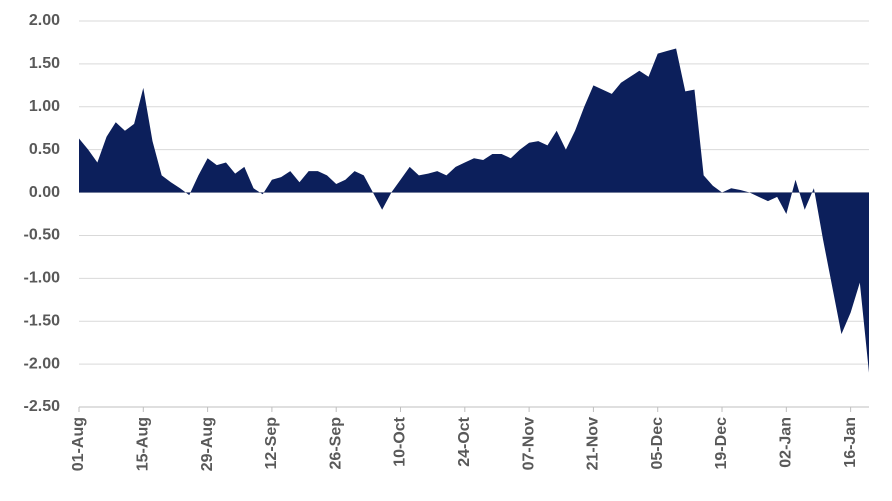 The image size is (892, 501). Describe the element at coordinates (528, 443) in the screenshot. I see `x-tick-label: 07-Nov` at that location.